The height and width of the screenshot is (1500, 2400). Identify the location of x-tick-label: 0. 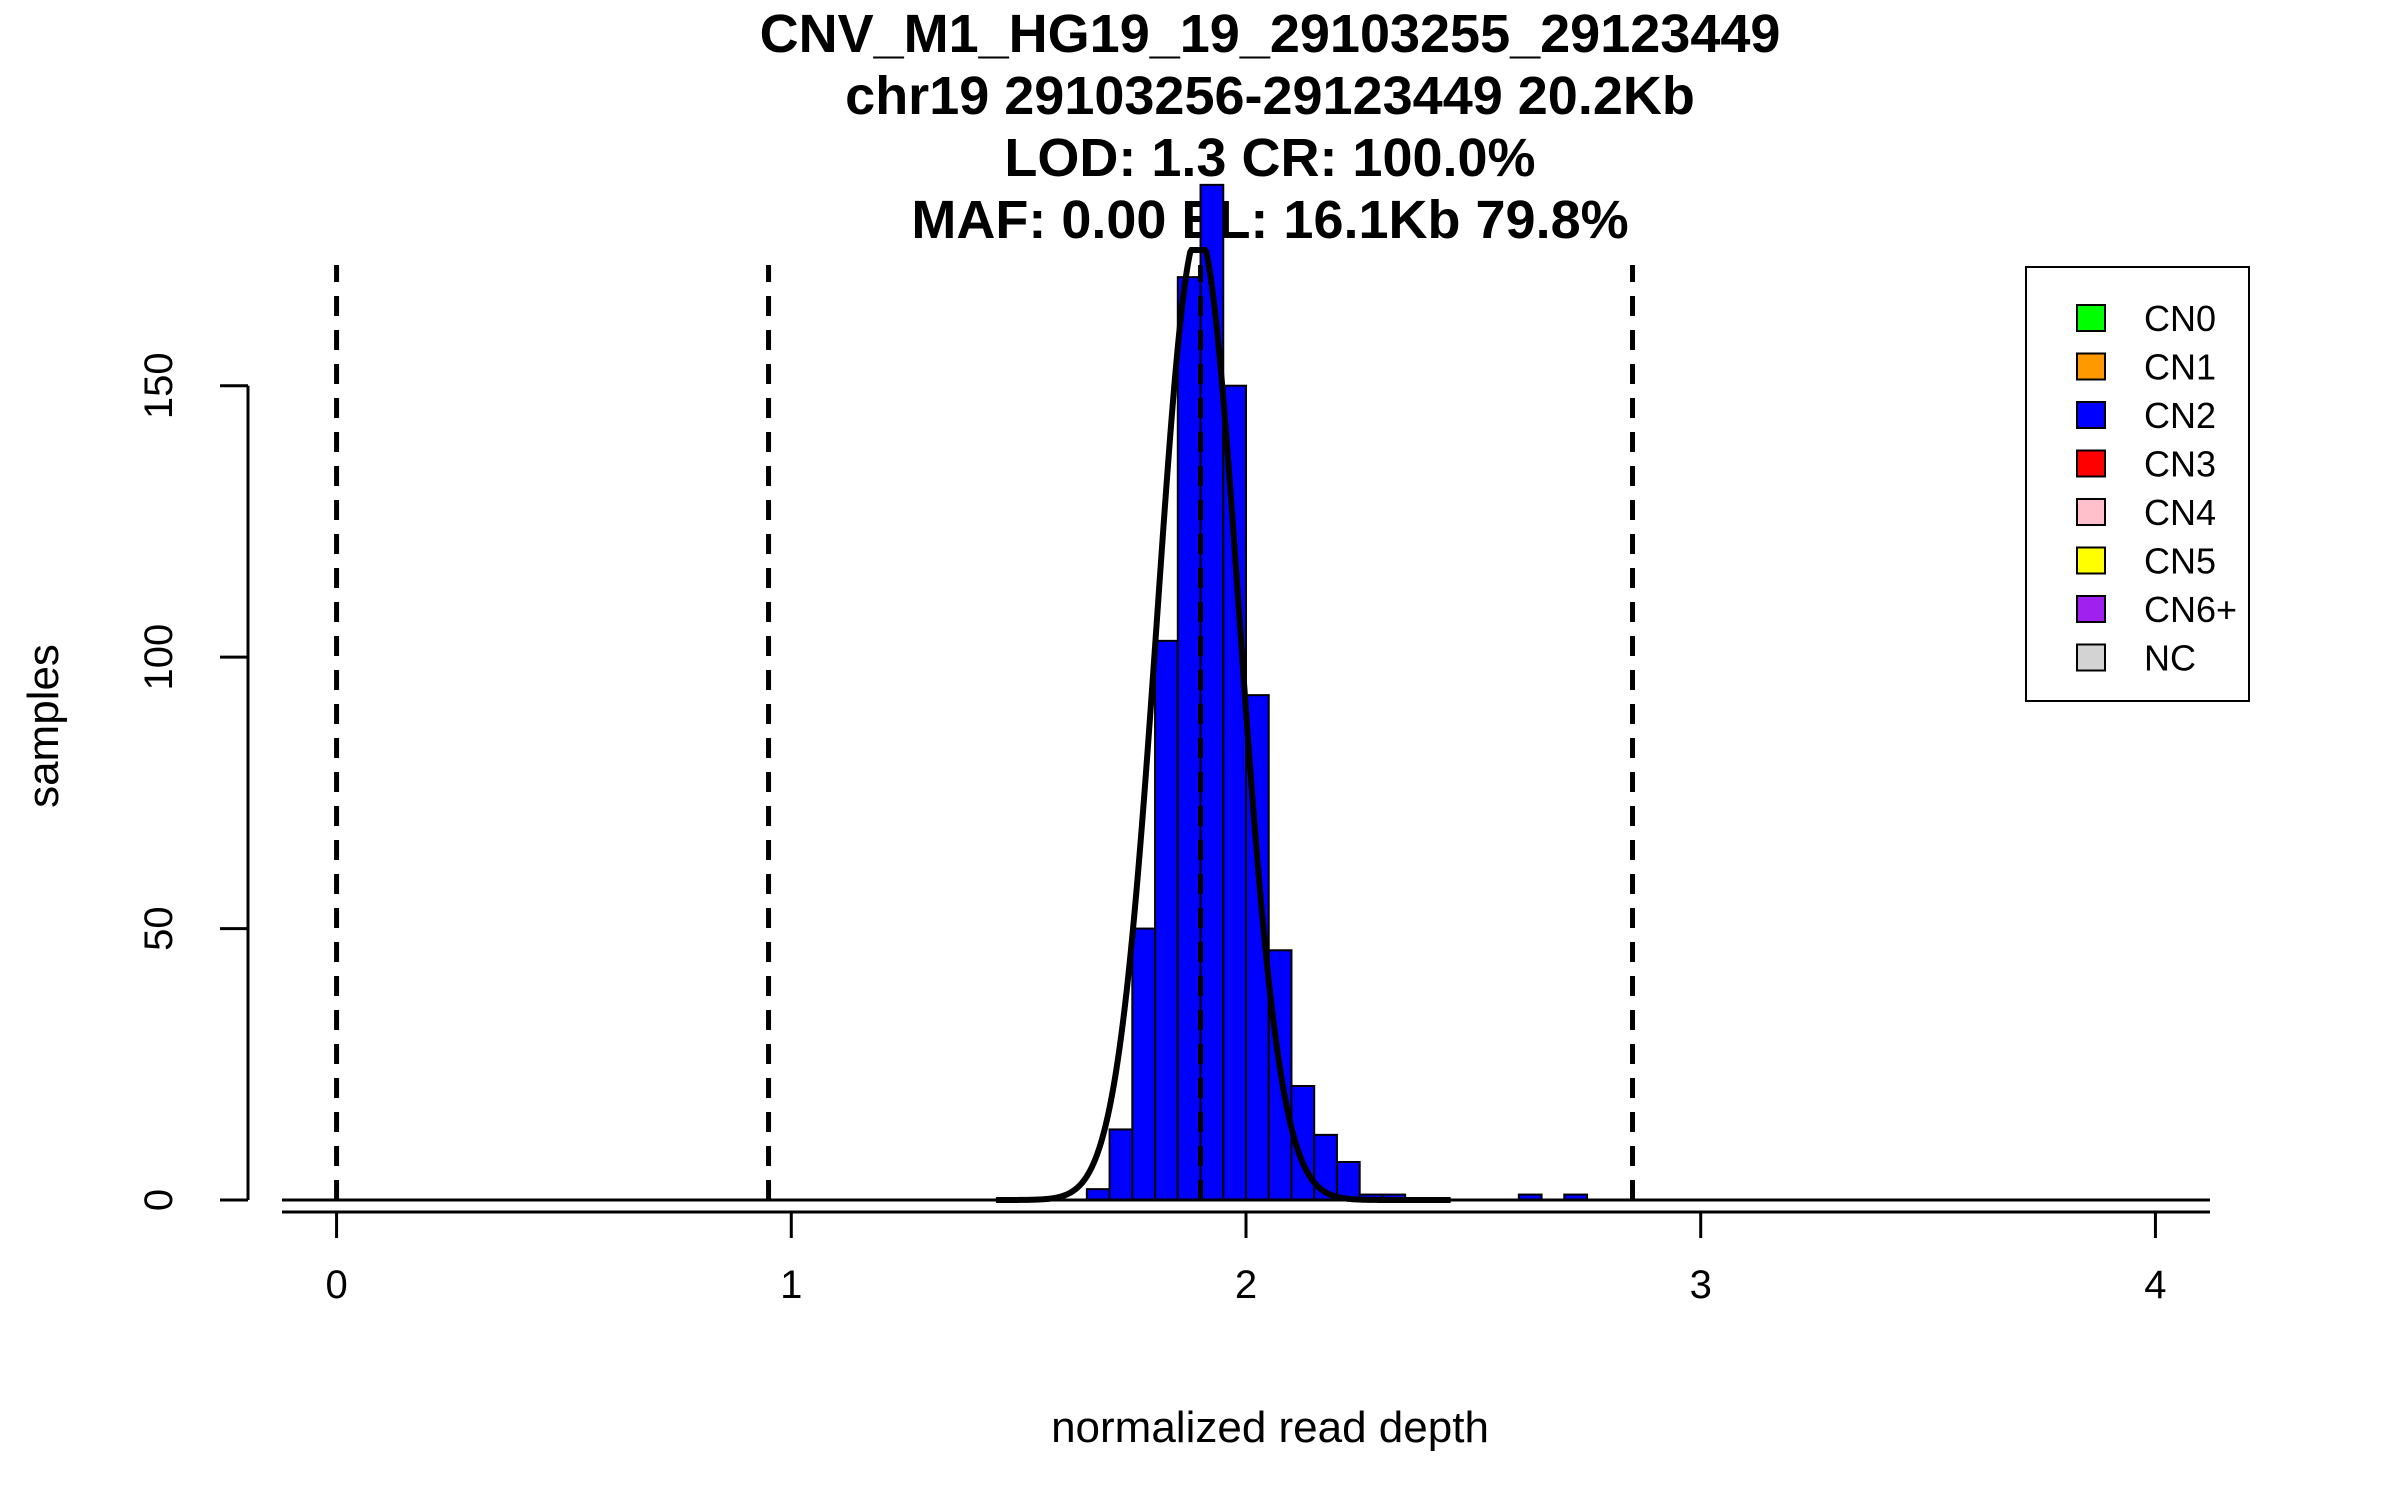
(336, 1285).